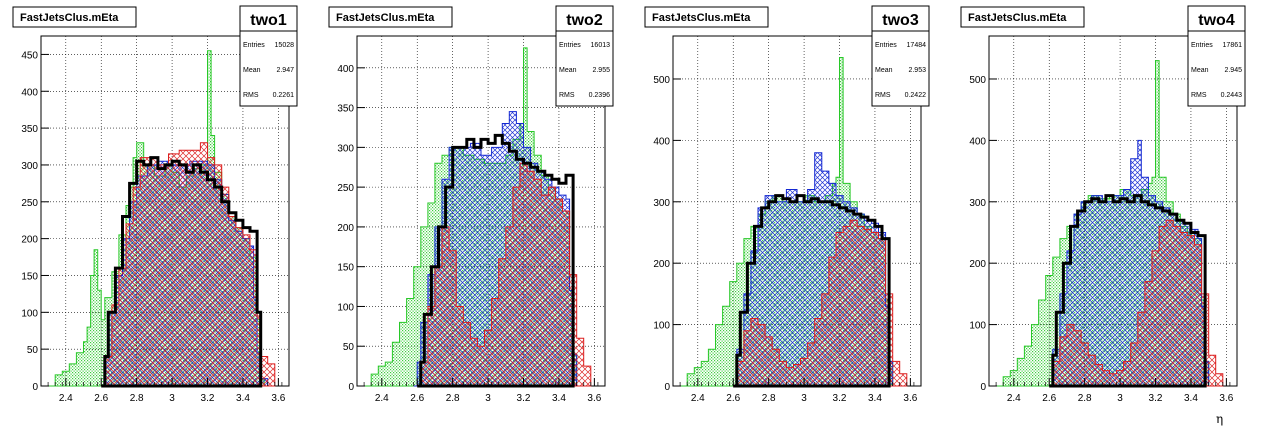 The height and width of the screenshot is (433, 1266). Describe the element at coordinates (268, 20) in the screenshot. I see `stats-histogram-name: two1` at that location.